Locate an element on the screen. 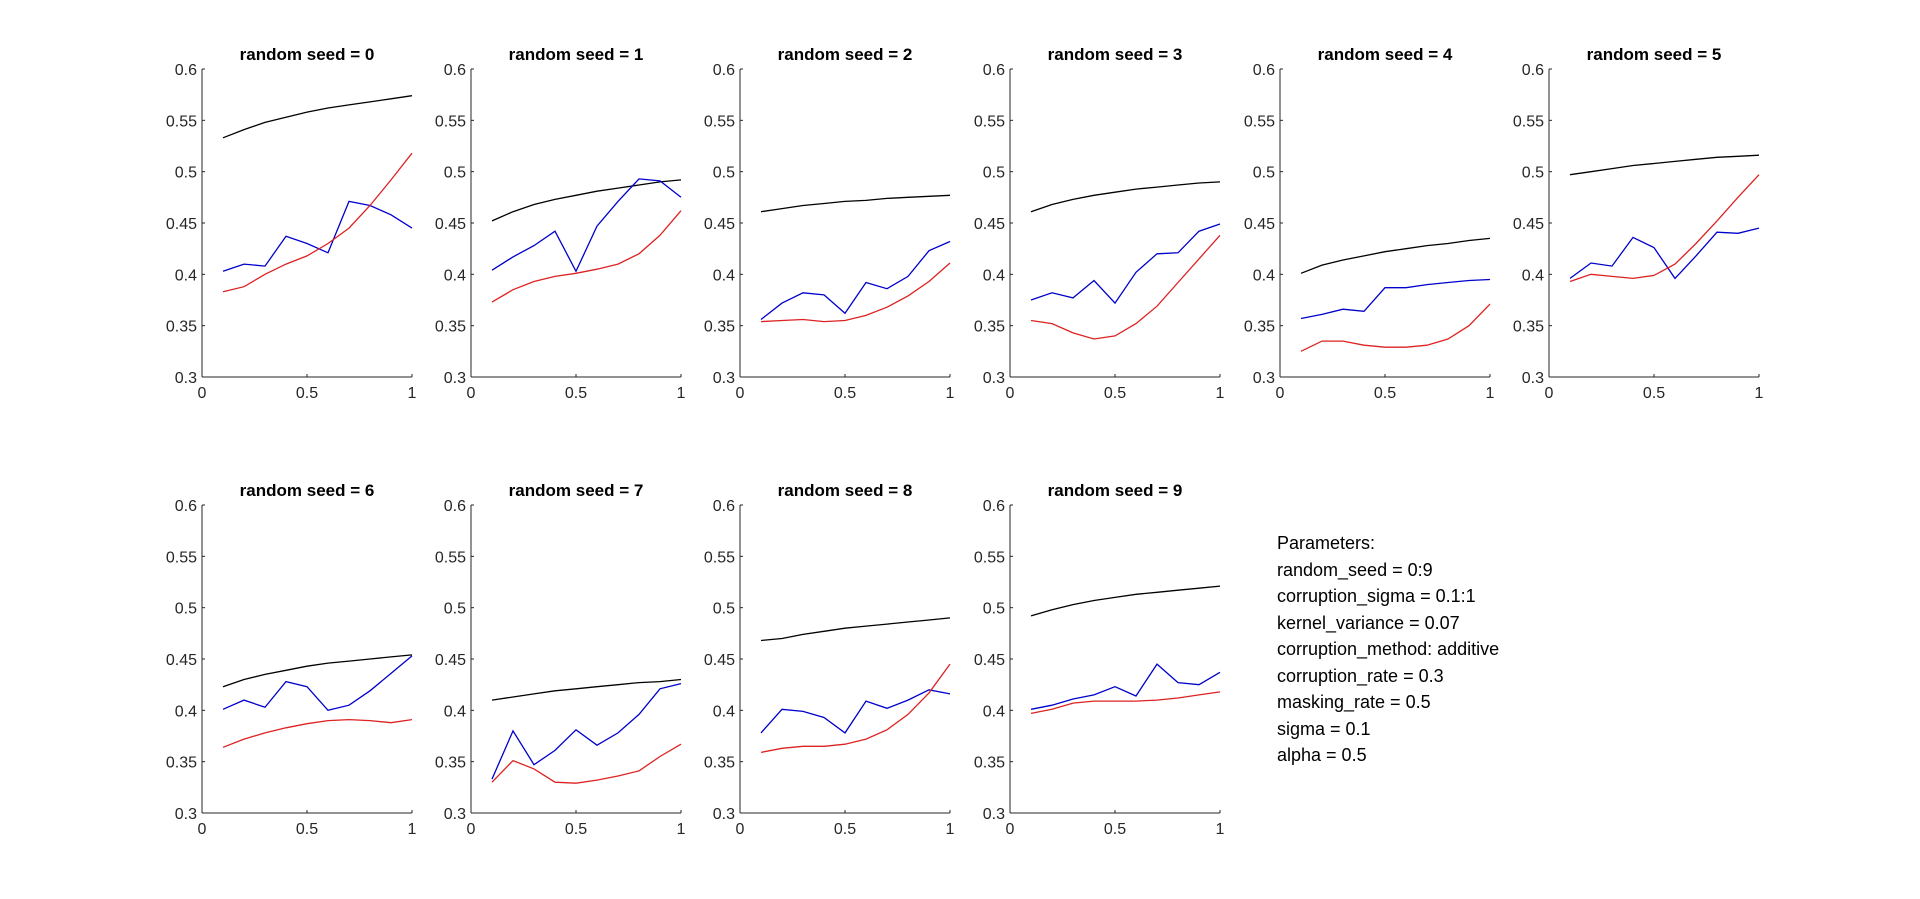  parameters-heading: Parameters: is located at coordinates (1326, 543).